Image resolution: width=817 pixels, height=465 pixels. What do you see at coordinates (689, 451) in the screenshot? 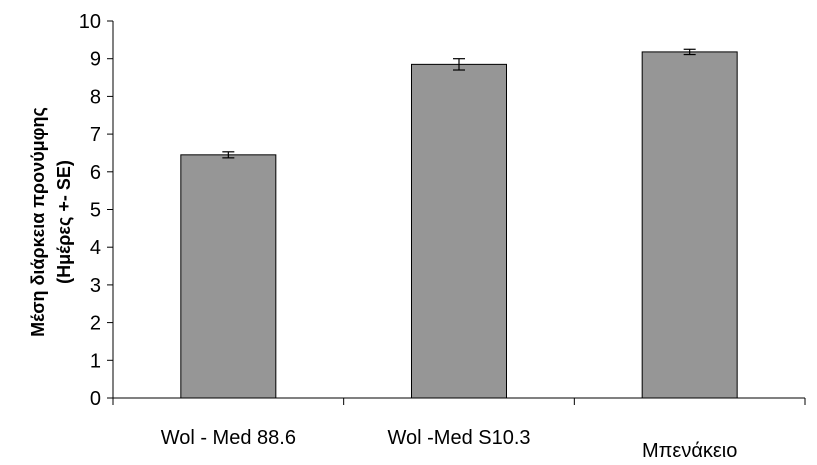
I see `x-category-label: Μπενάκειο` at bounding box center [689, 451].